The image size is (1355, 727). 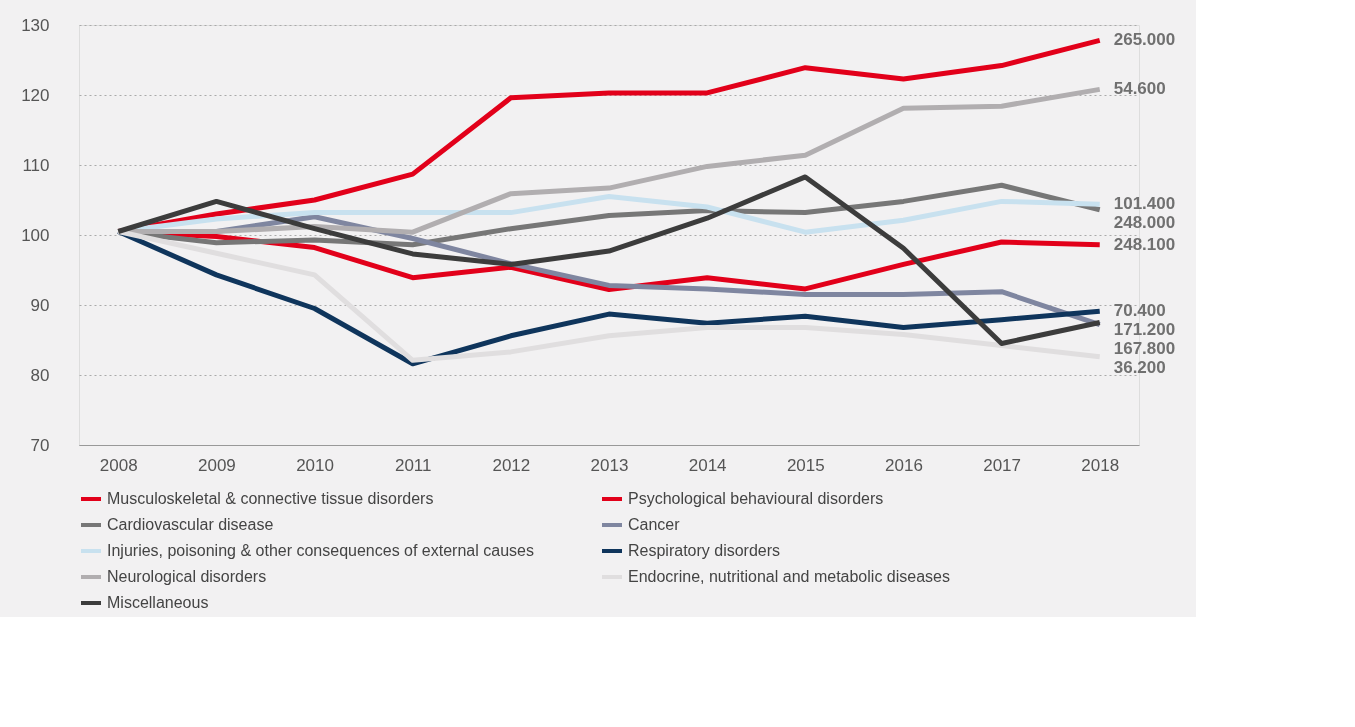 What do you see at coordinates (1100, 465) in the screenshot?
I see `x-tick-label: 2018` at bounding box center [1100, 465].